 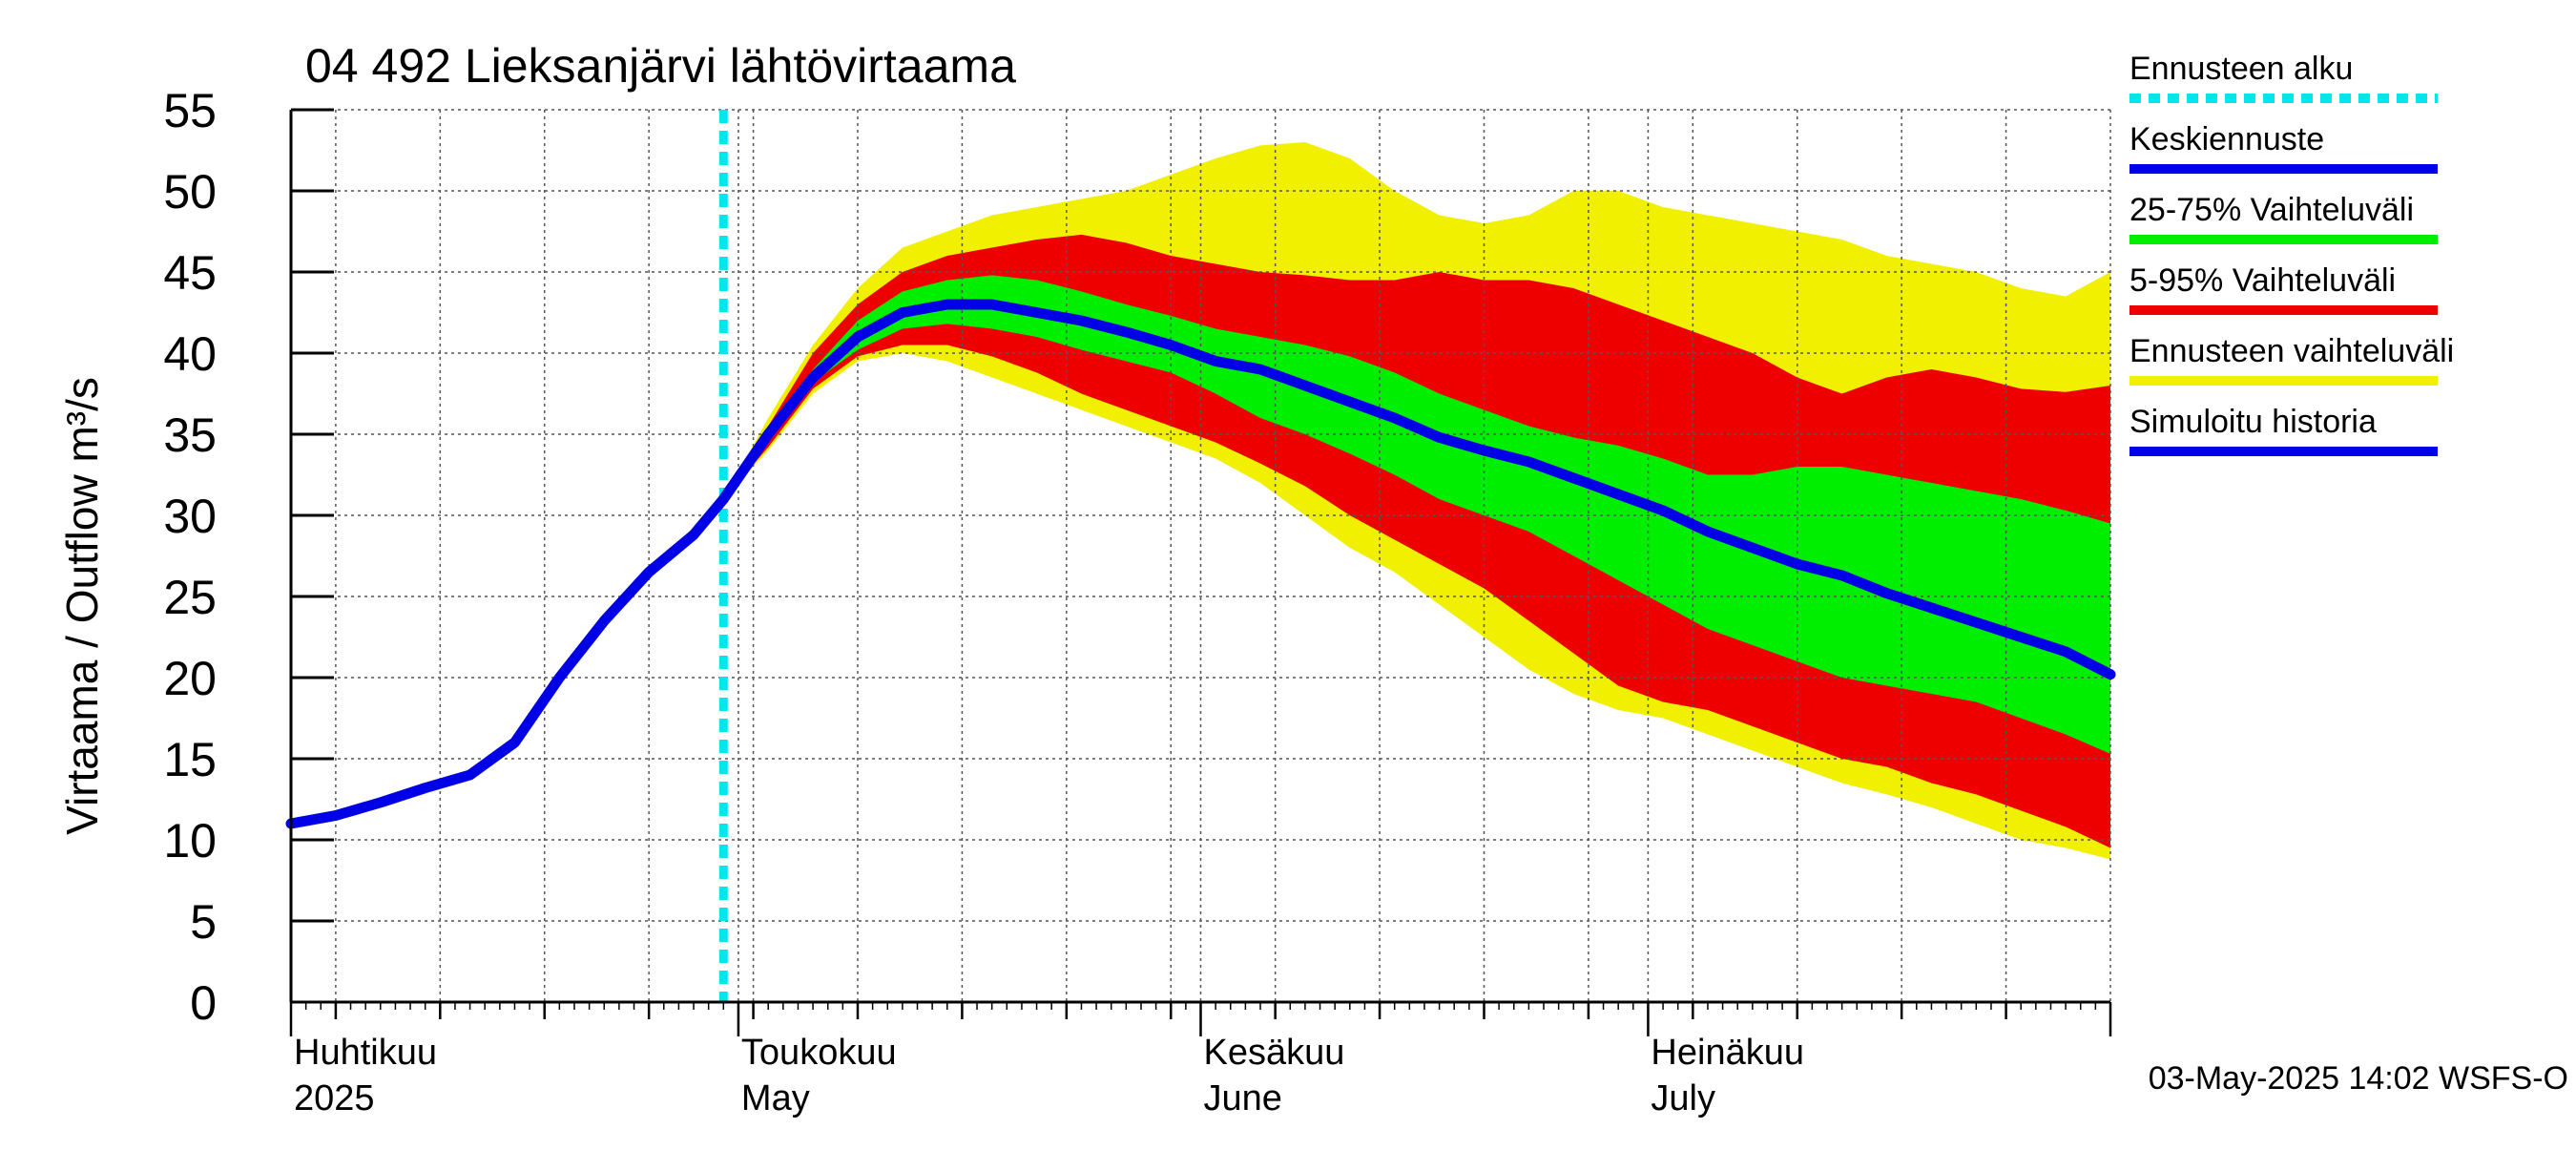 I want to click on y-tick-label: 0, so click(x=203, y=1003).